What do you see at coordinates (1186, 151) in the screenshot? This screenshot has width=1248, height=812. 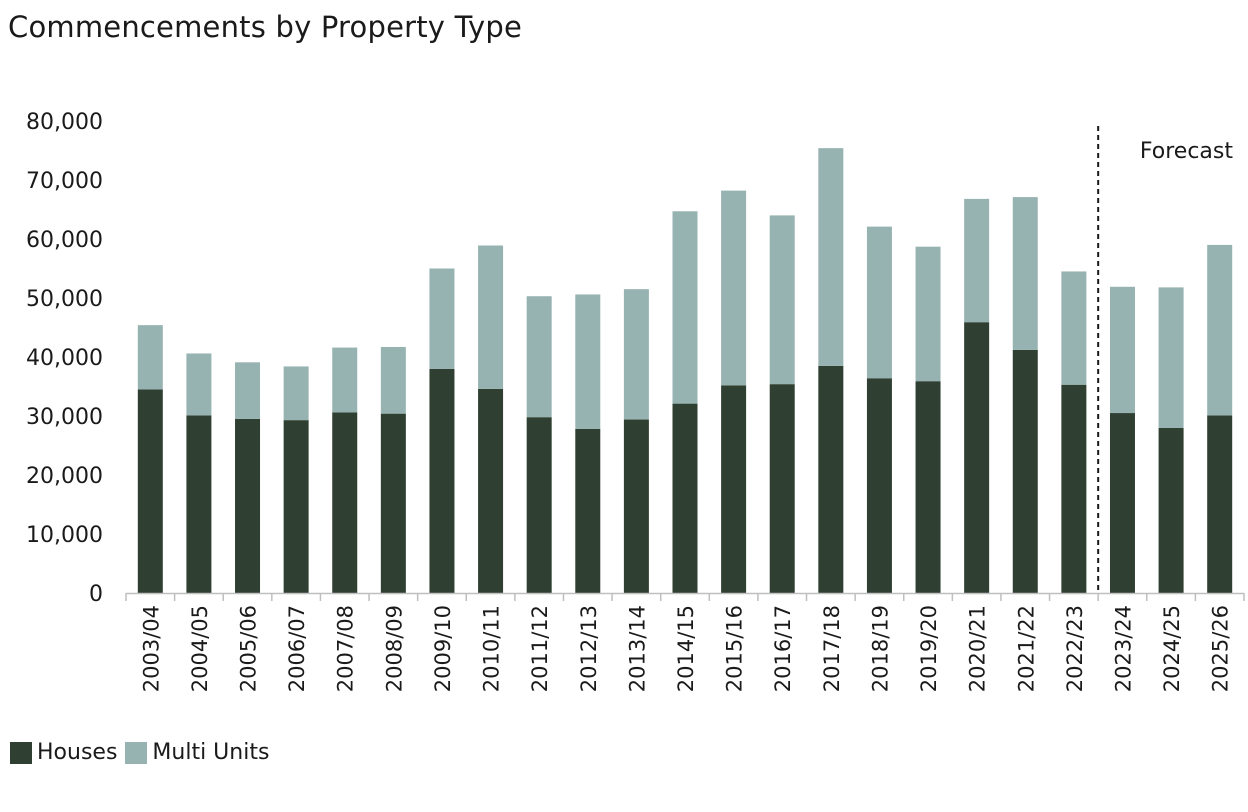 I see `forecast-label: Forecast` at bounding box center [1186, 151].